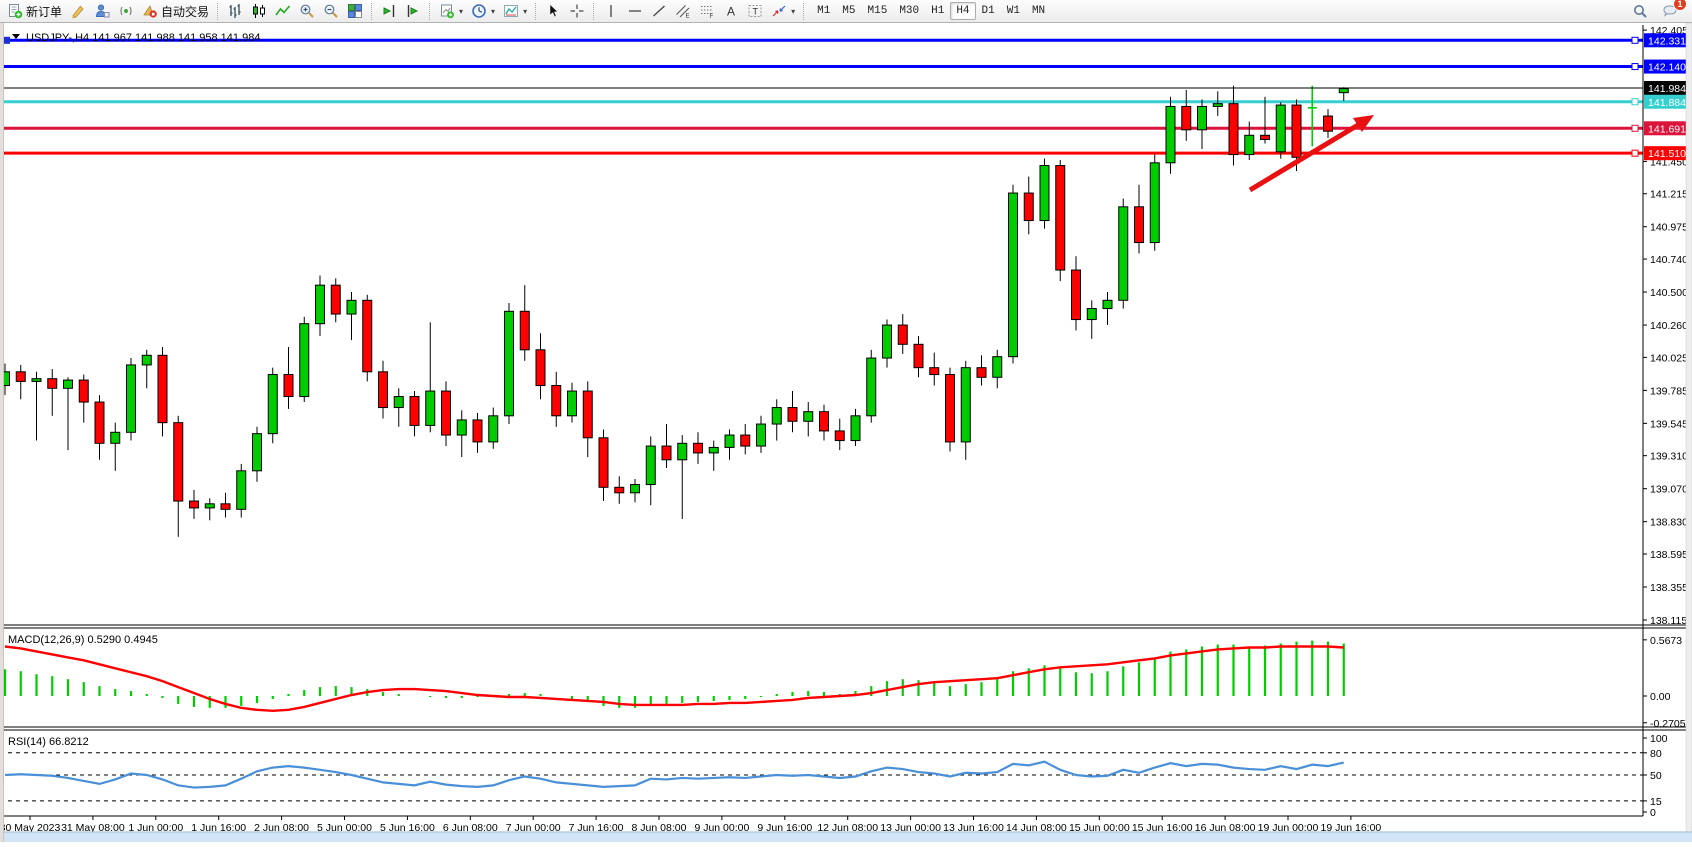  I want to click on hline-icon, so click(635, 11).